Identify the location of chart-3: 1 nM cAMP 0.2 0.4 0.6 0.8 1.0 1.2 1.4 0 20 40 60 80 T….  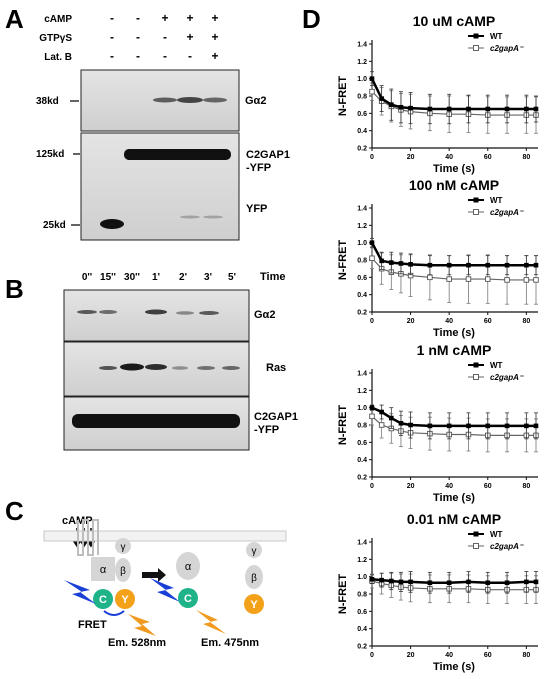
(438, 423).